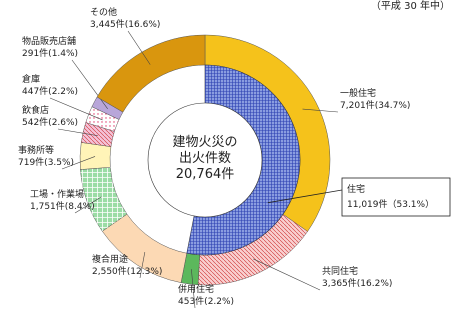  Describe the element at coordinates (410, 6) in the screenshot. I see `subtitle: （平成 30 年中）` at that location.